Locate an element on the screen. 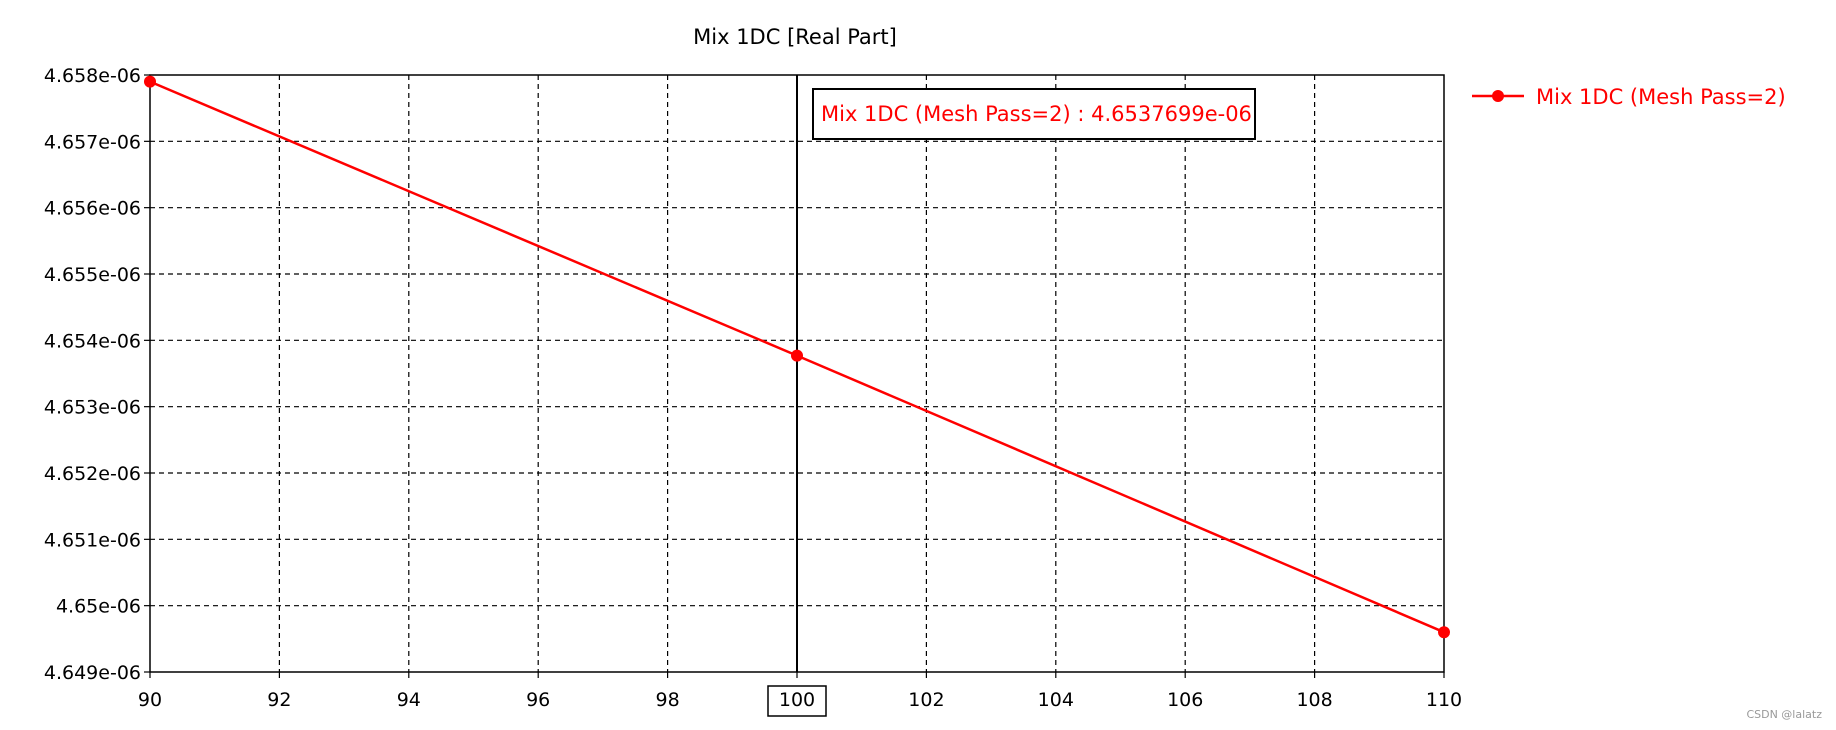 The height and width of the screenshot is (730, 1836). x-tick-label: 108 is located at coordinates (1314, 700).